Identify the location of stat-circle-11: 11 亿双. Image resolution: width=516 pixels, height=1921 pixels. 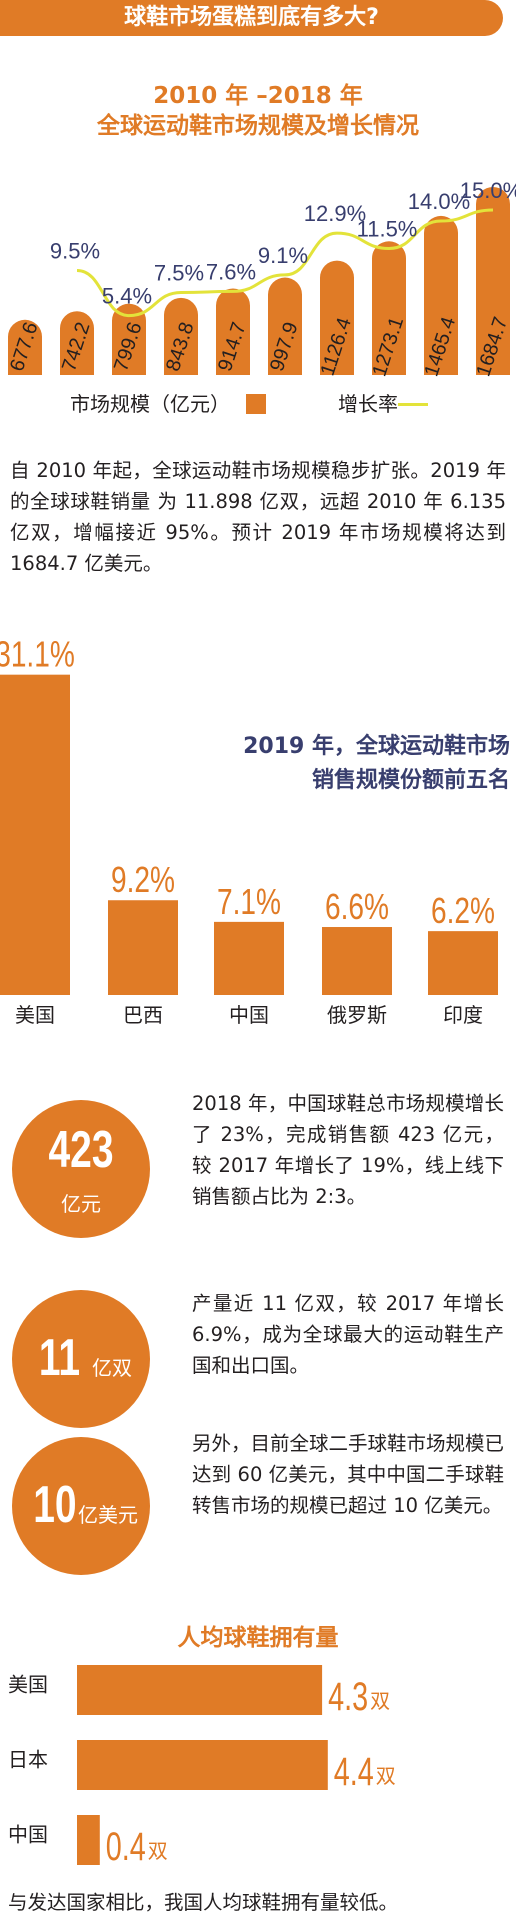
(81, 1359).